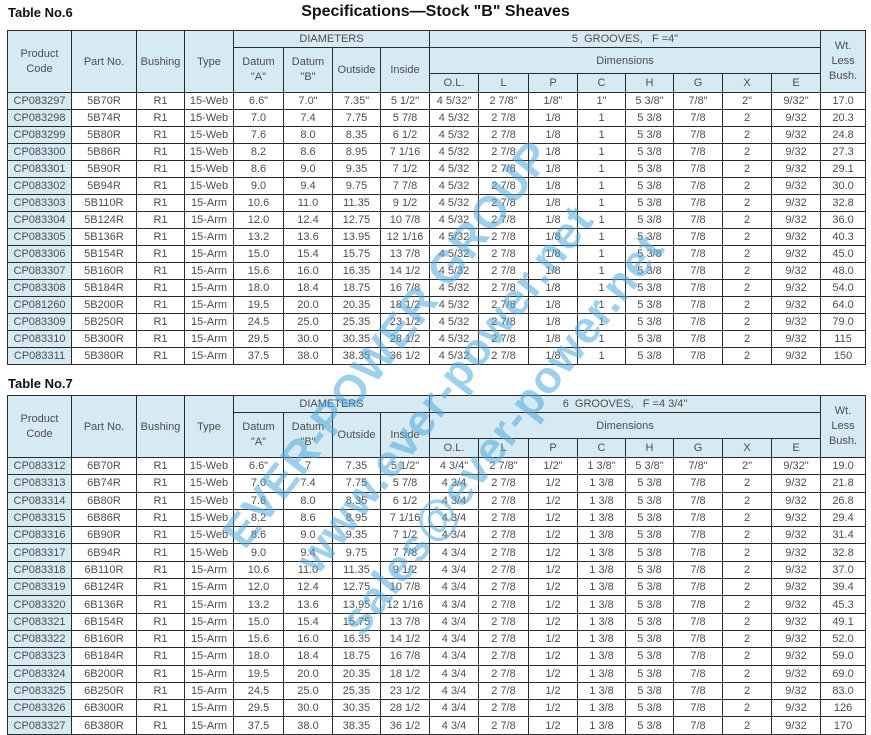 The image size is (871, 735). I want to click on cell-product-code: CP083304, so click(39, 220).